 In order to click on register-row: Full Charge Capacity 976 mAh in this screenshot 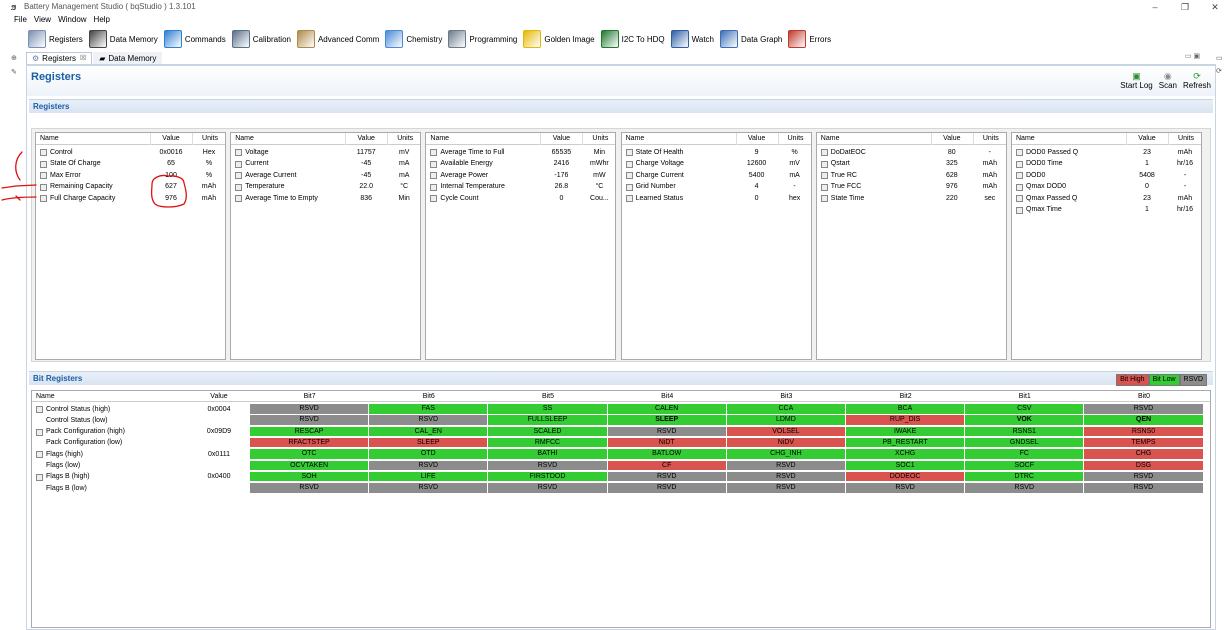, I will do `click(130, 199)`.